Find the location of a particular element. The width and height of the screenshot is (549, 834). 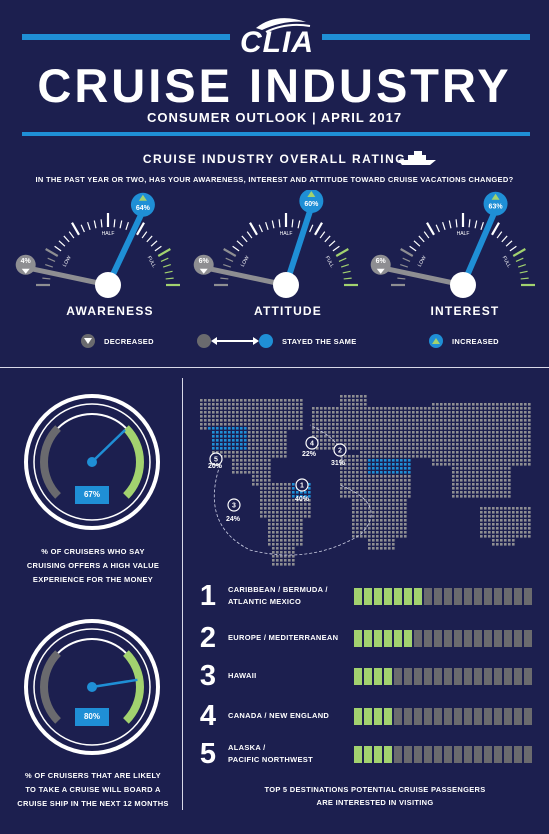

destination-rank: 2 is located at coordinates (208, 638).